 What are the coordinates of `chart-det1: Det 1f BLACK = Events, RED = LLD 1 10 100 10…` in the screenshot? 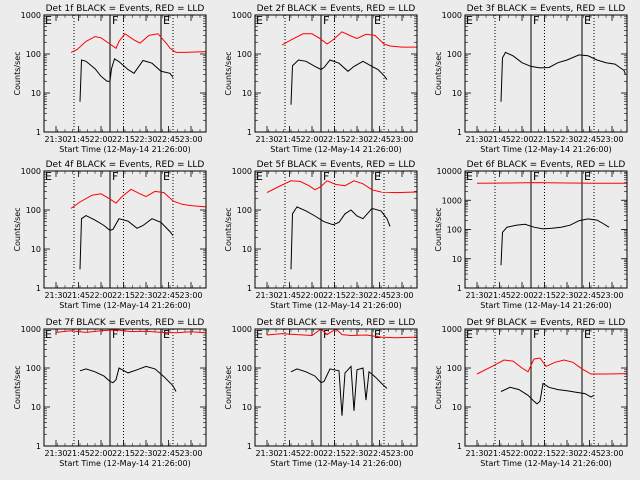 It's located at (110, 79).